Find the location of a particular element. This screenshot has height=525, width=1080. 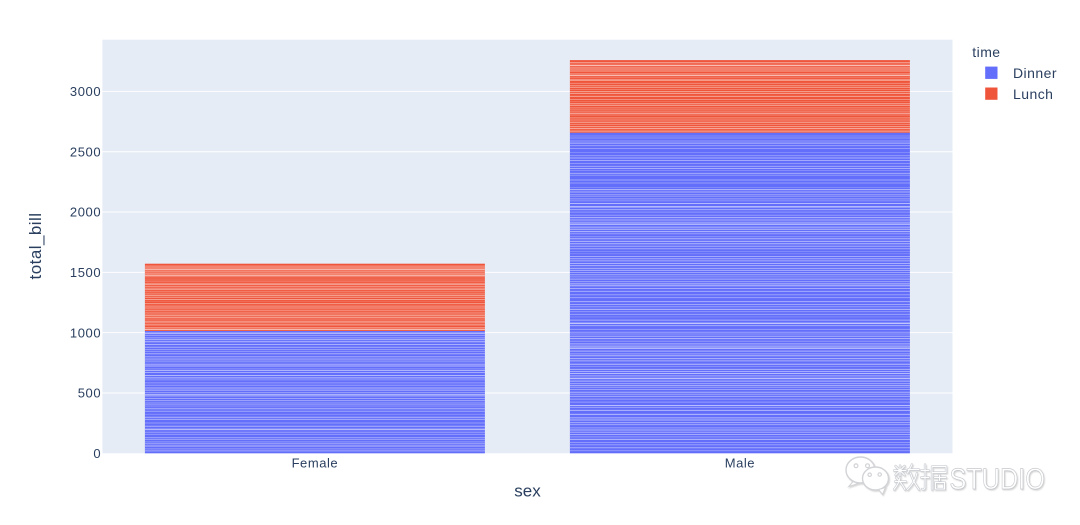

svg-text: Dinner is located at coordinates (1035, 73).